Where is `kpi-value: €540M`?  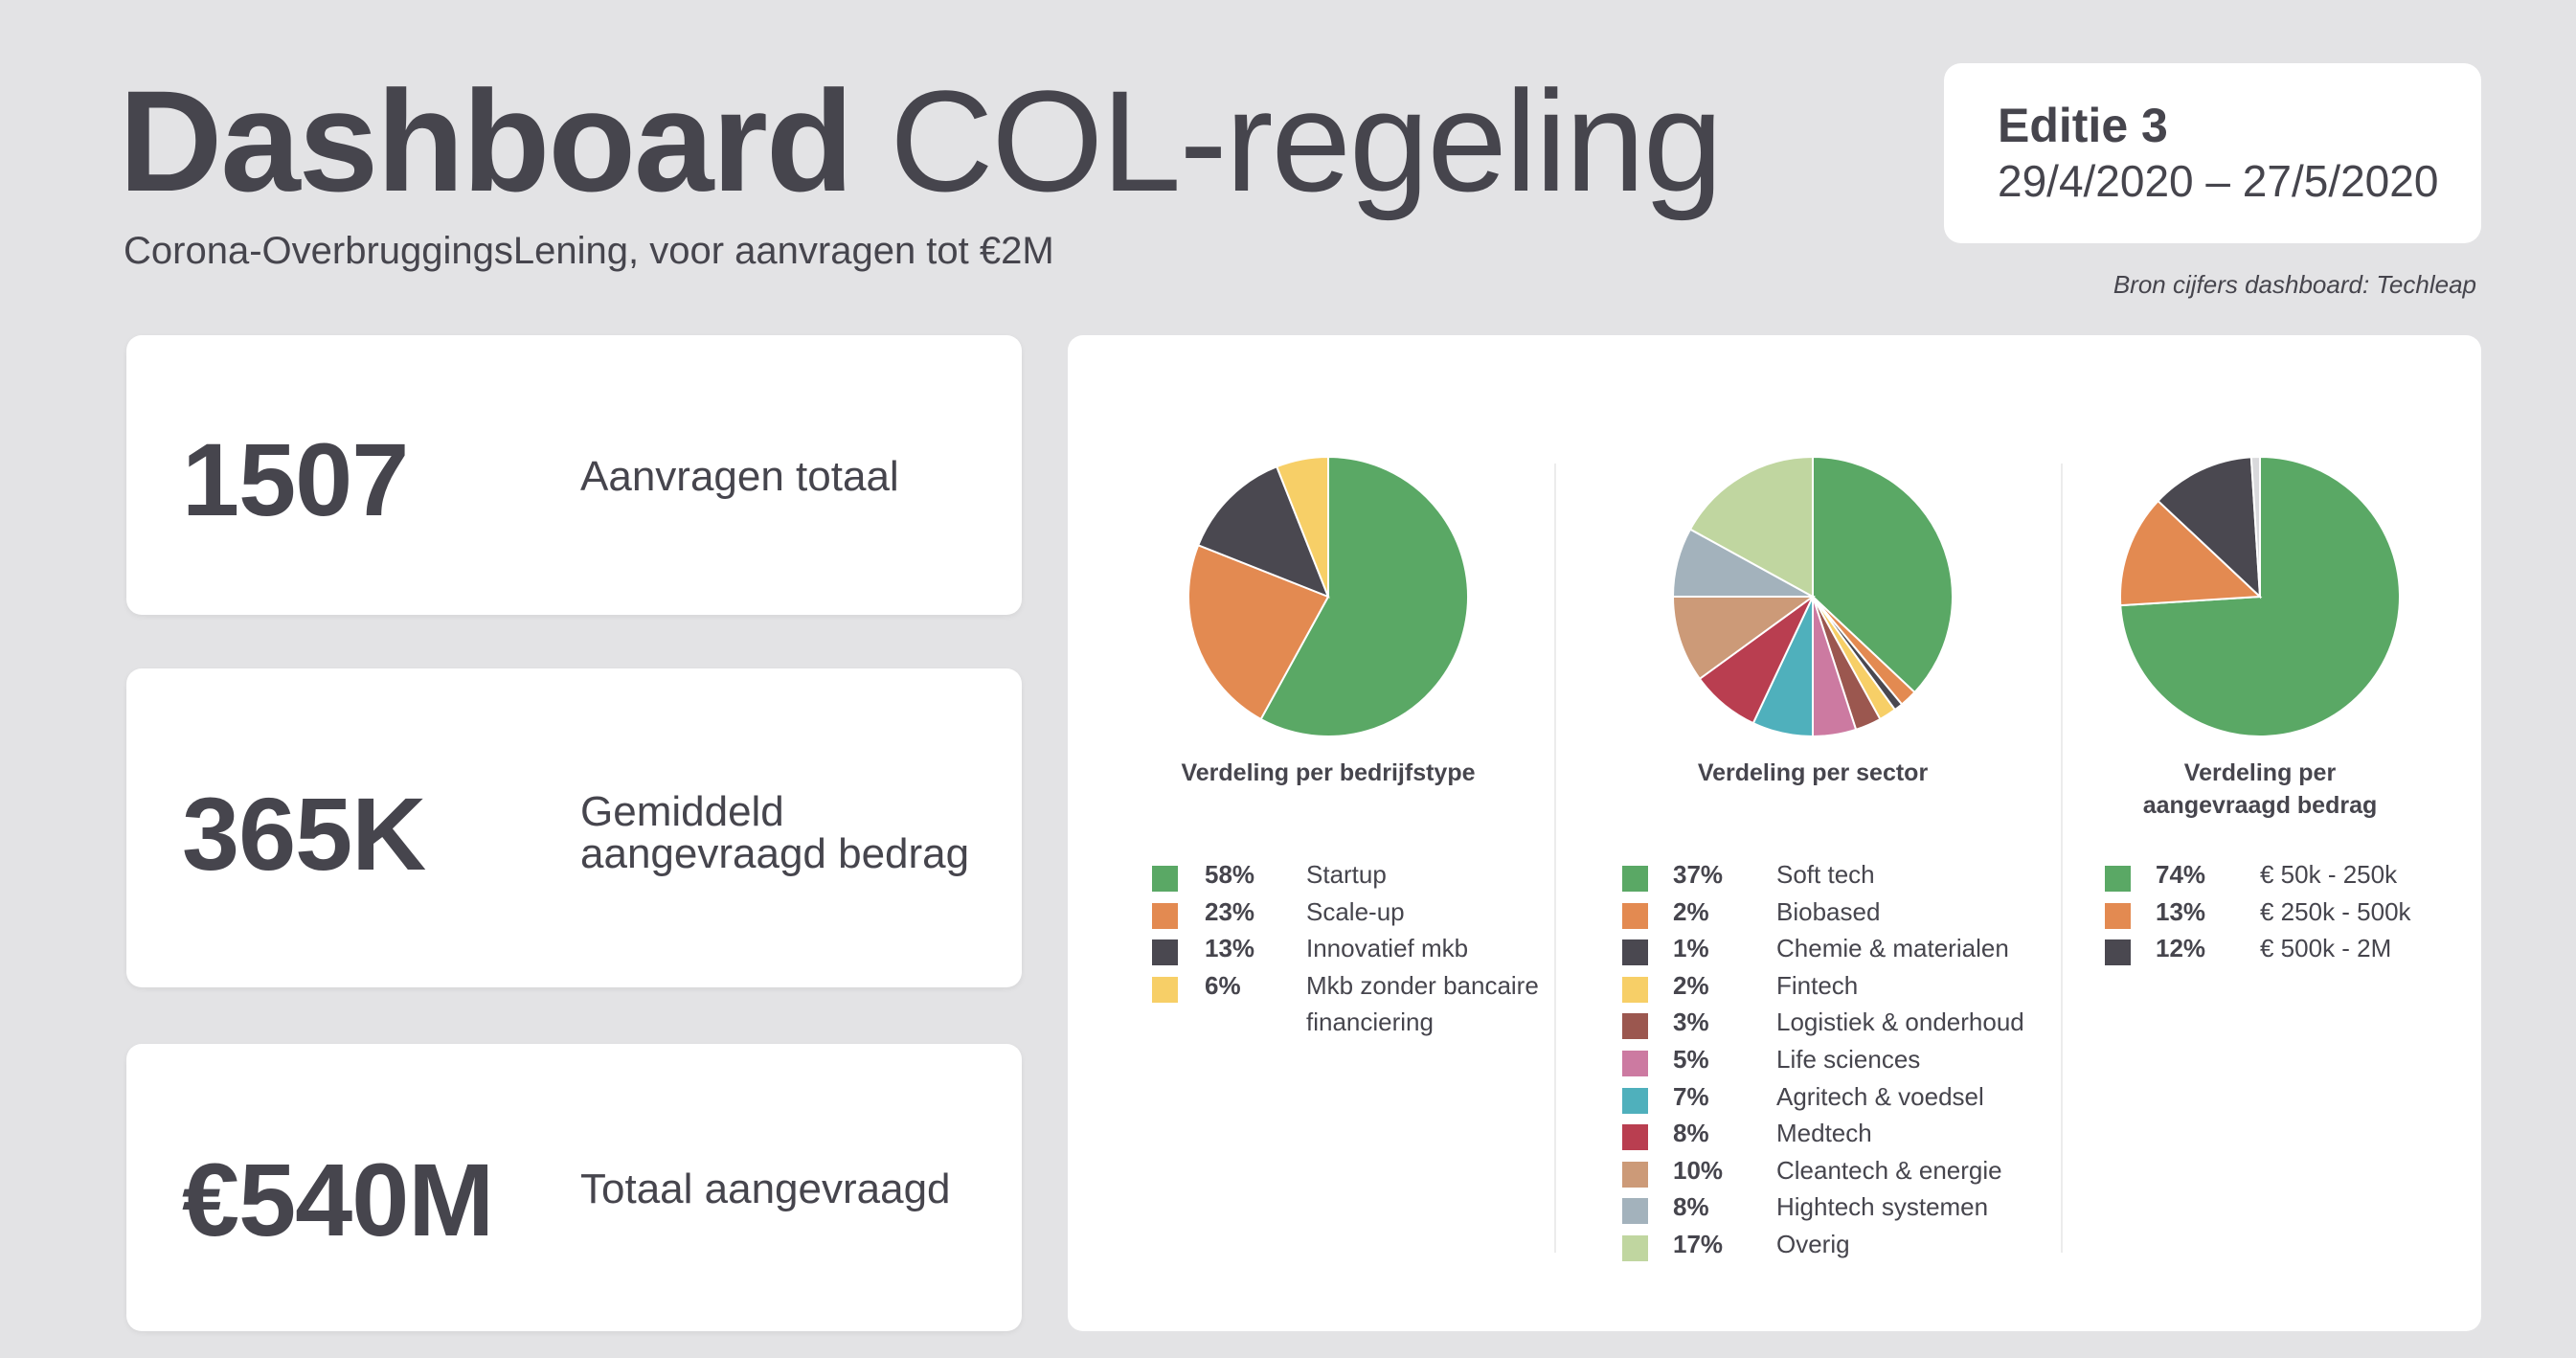
kpi-value: €540M is located at coordinates (338, 1199).